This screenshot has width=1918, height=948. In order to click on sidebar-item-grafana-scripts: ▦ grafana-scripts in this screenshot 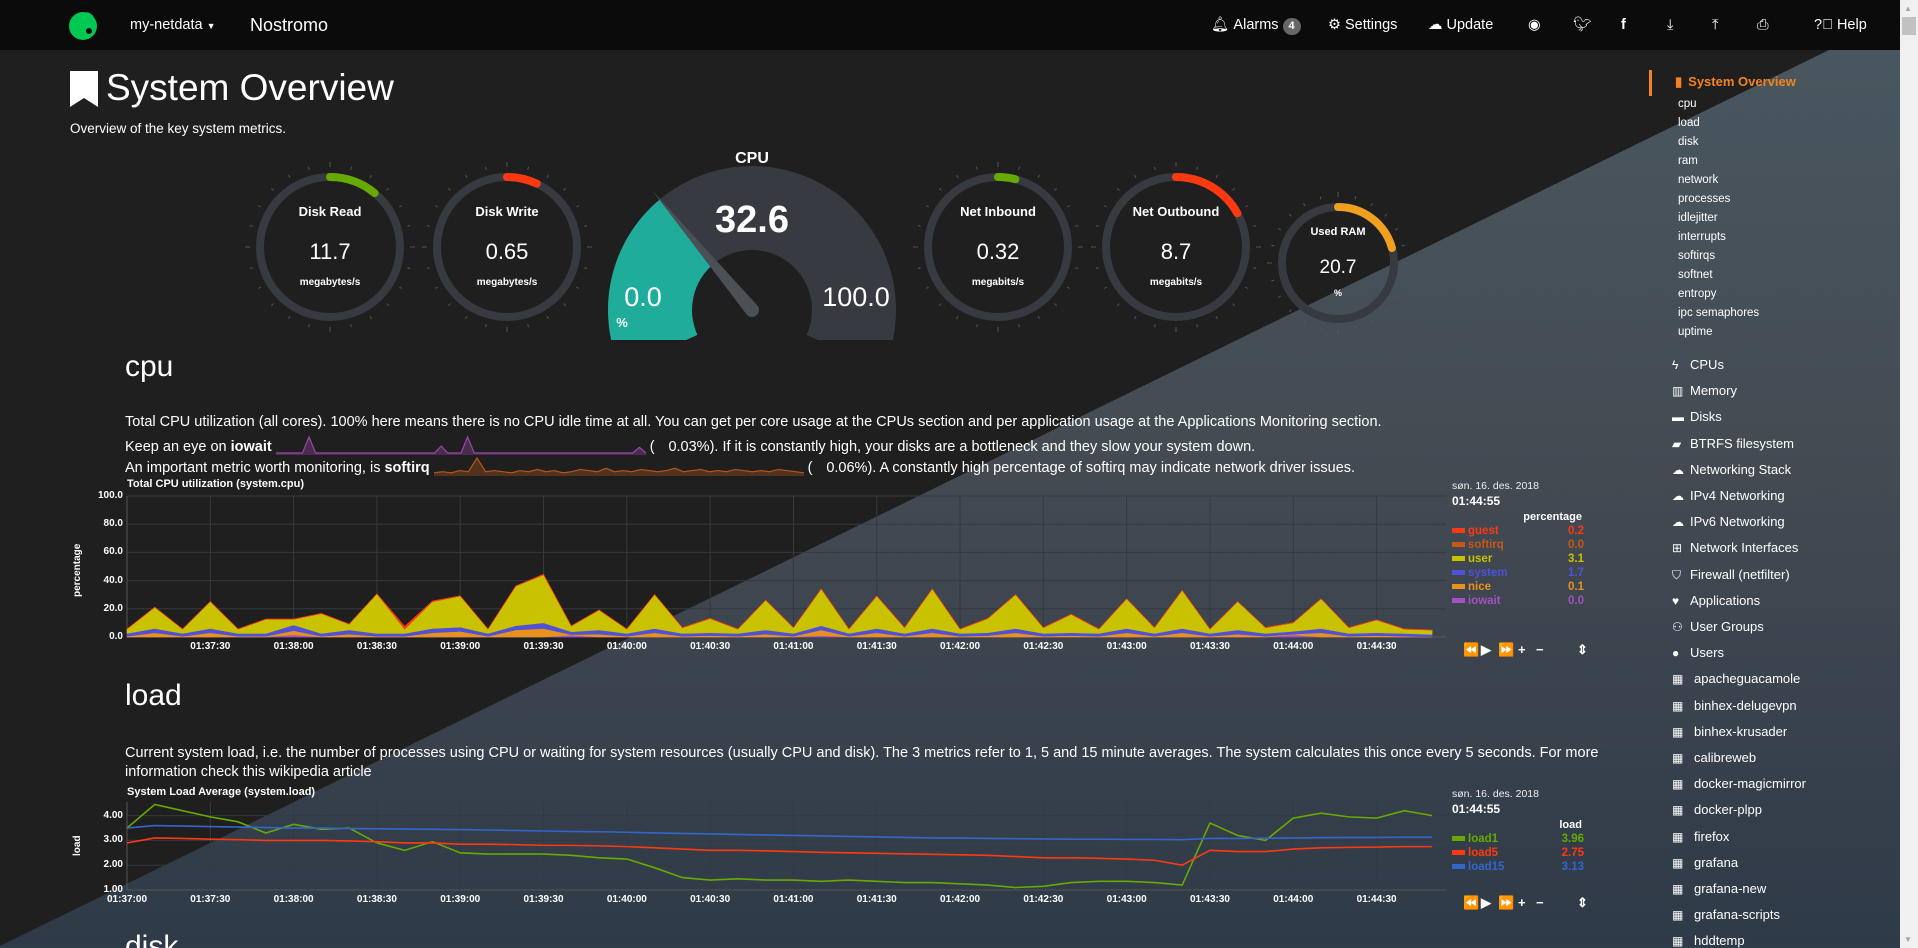, I will do `click(1726, 914)`.